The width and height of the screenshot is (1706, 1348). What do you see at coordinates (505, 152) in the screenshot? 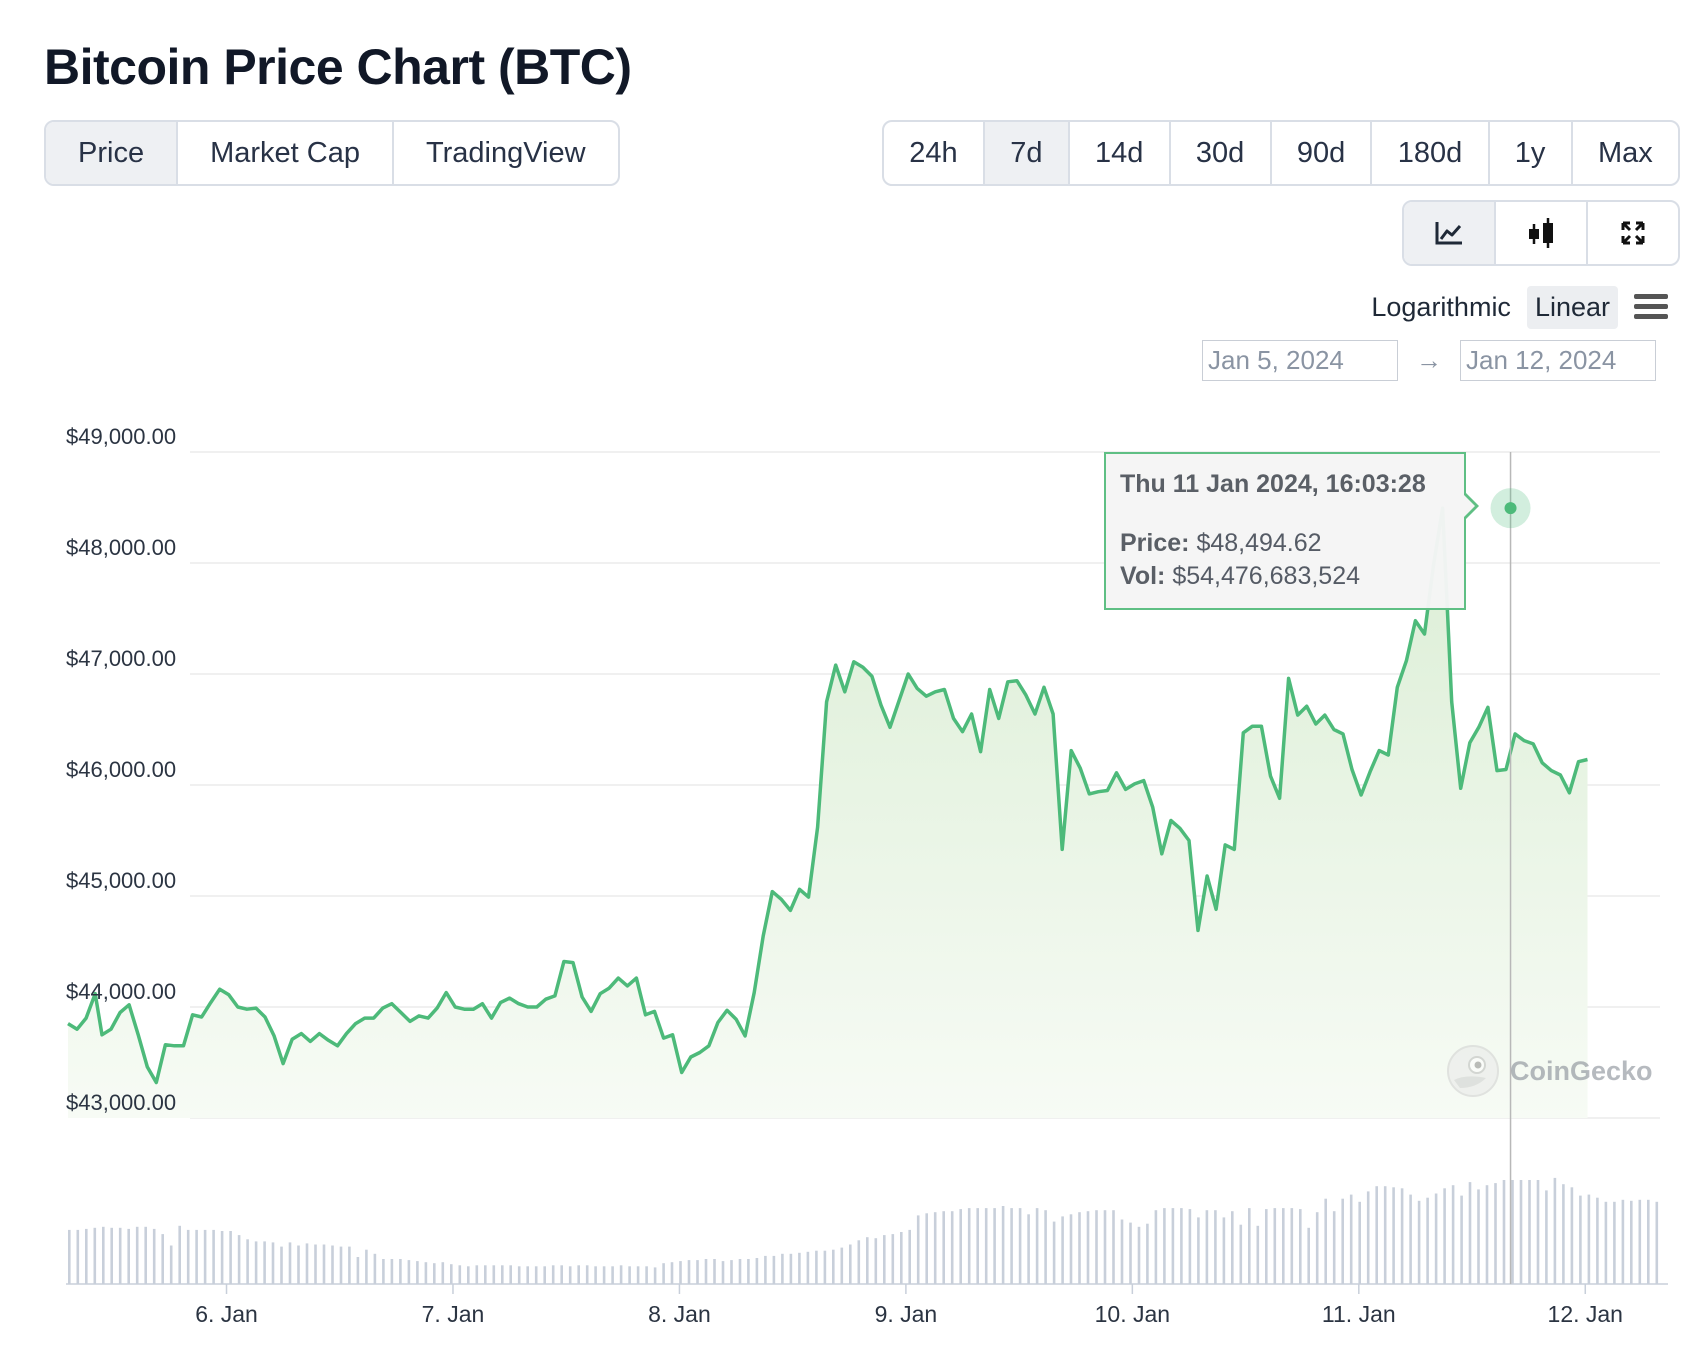
I see `tab-tradingview: TradingView` at bounding box center [505, 152].